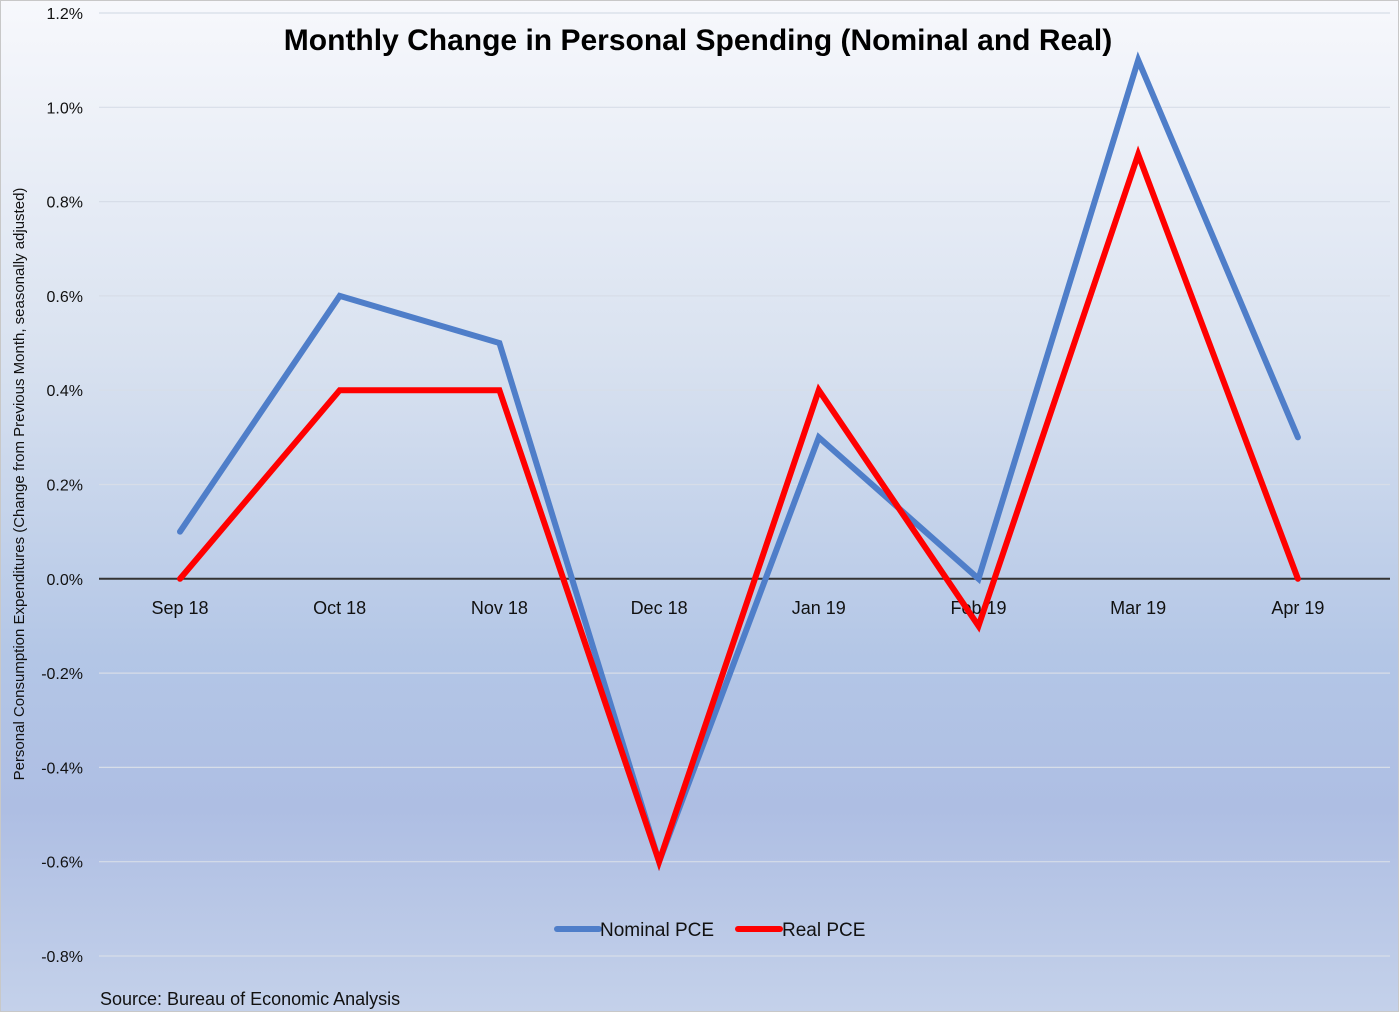  Describe the element at coordinates (62, 957) in the screenshot. I see `y-tick-label: -0.8%` at that location.